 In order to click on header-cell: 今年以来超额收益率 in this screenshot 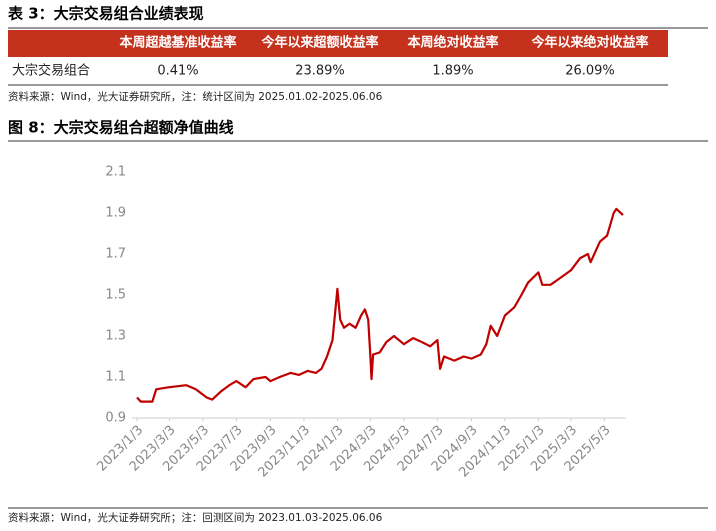, I will do `click(319, 43)`.